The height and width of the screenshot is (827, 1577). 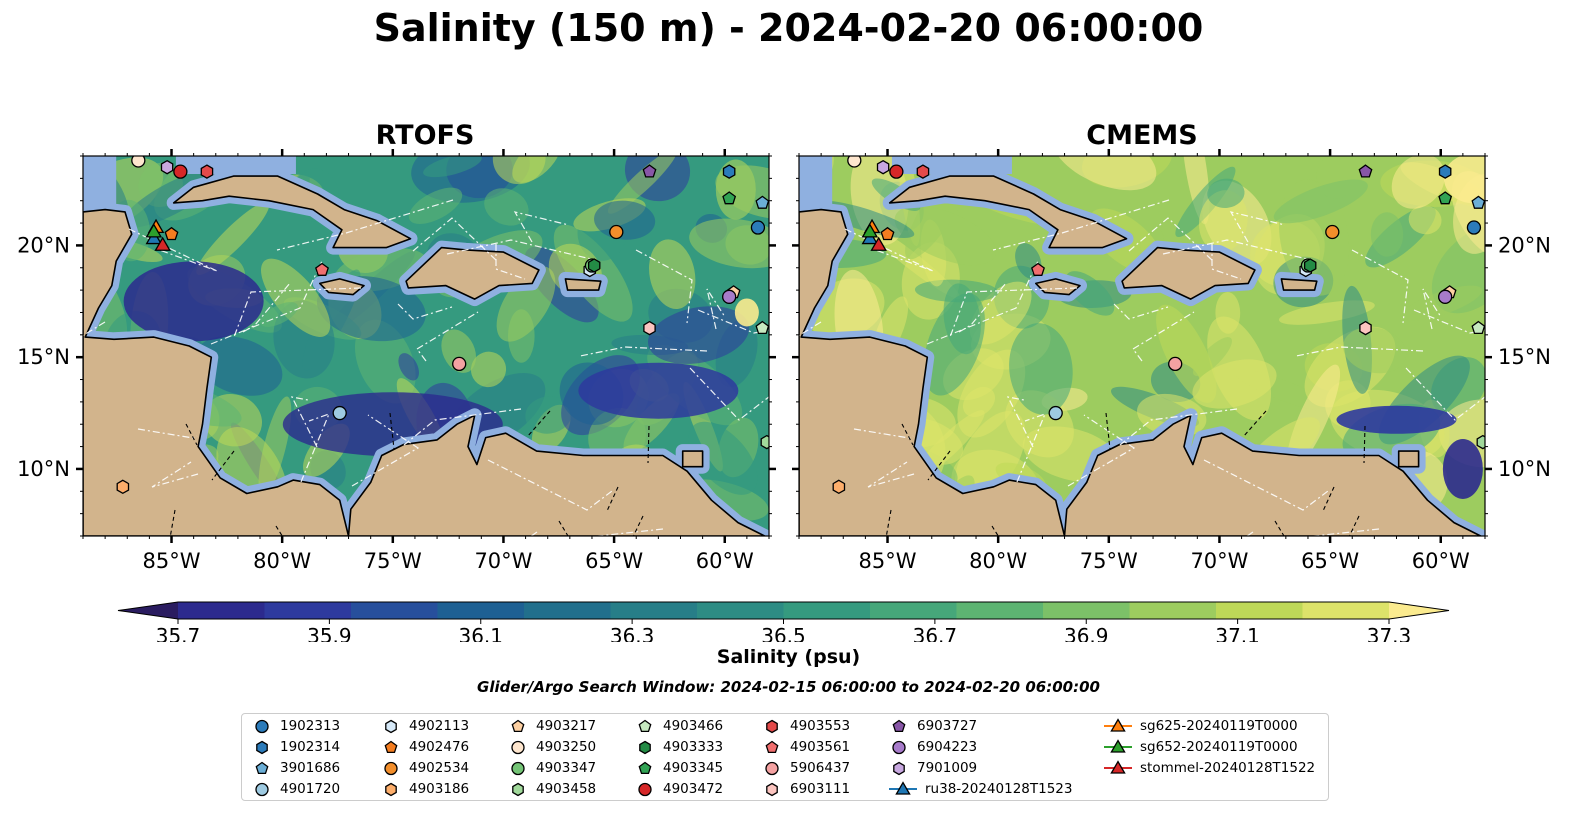 What do you see at coordinates (693, 768) in the screenshot?
I see `legend-label: 4903345` at bounding box center [693, 768].